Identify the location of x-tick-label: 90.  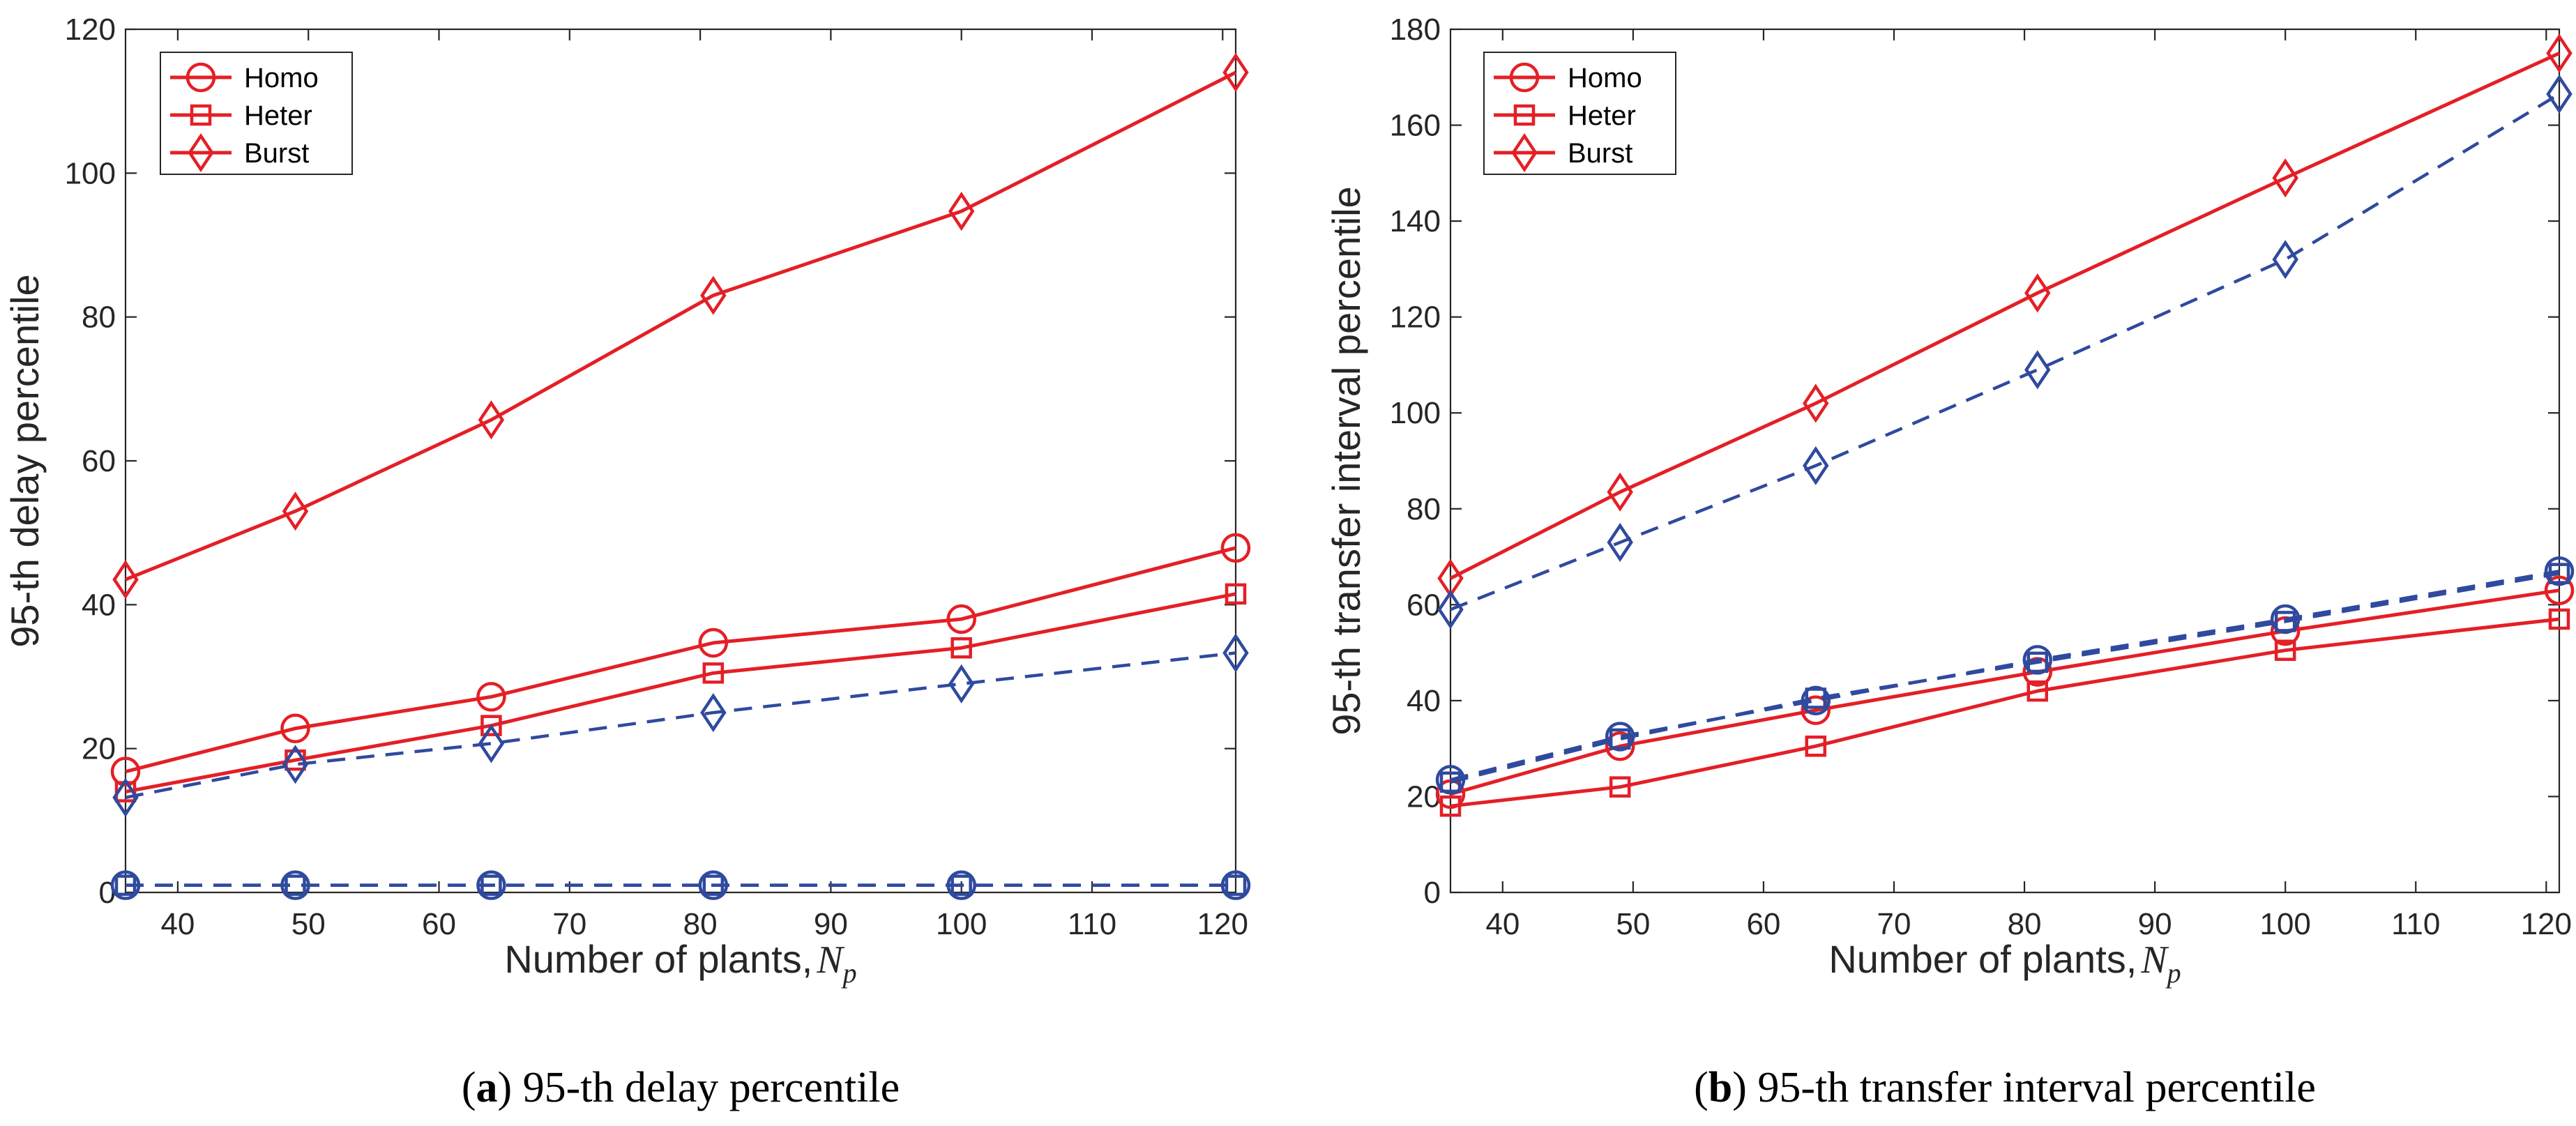
(831, 924).